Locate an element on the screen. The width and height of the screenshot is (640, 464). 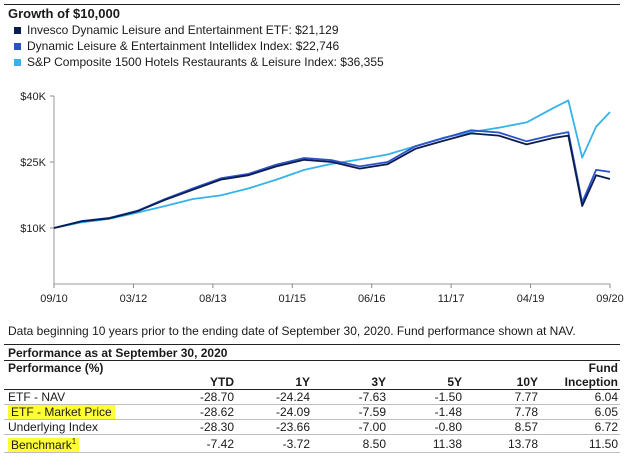
table-cell: -28.62 is located at coordinates (189, 412).